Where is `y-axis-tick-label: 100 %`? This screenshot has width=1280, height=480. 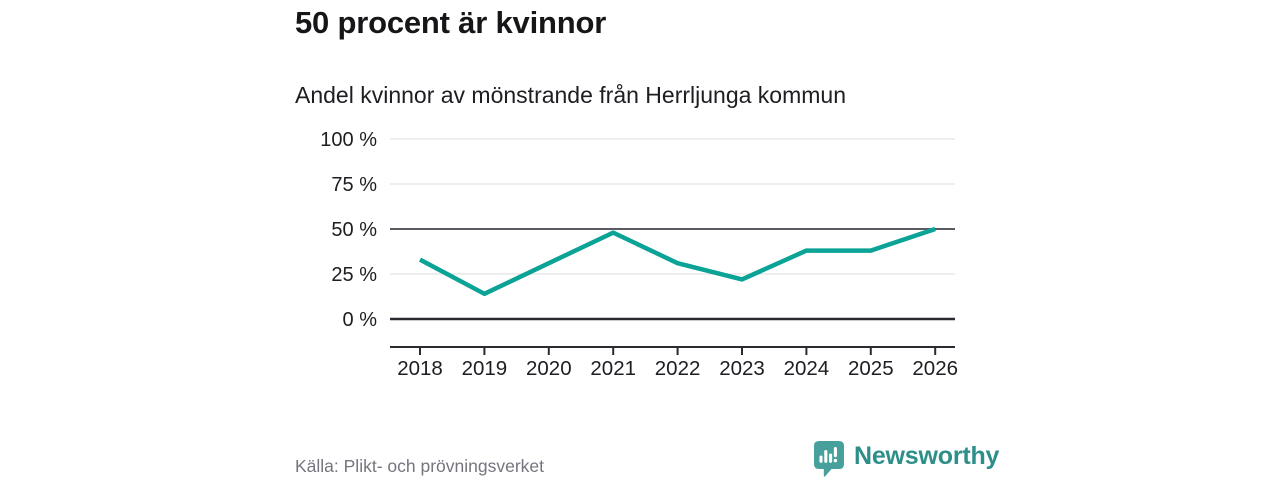
y-axis-tick-label: 100 % is located at coordinates (348, 140).